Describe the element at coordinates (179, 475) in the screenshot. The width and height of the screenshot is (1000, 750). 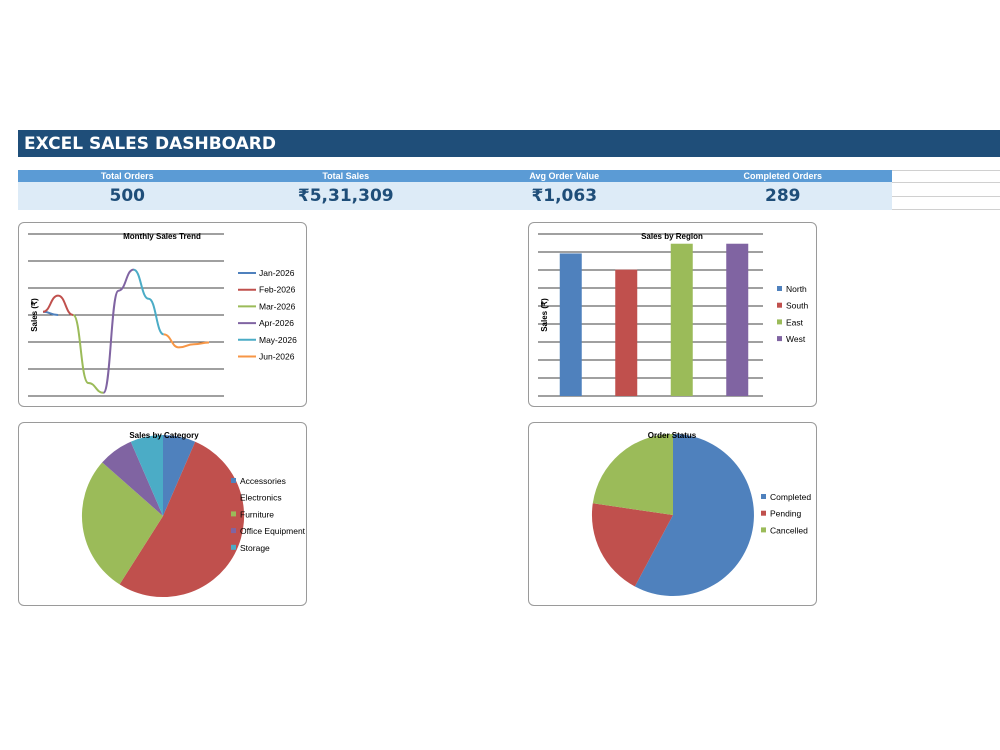
I see `slice-accessories` at that location.